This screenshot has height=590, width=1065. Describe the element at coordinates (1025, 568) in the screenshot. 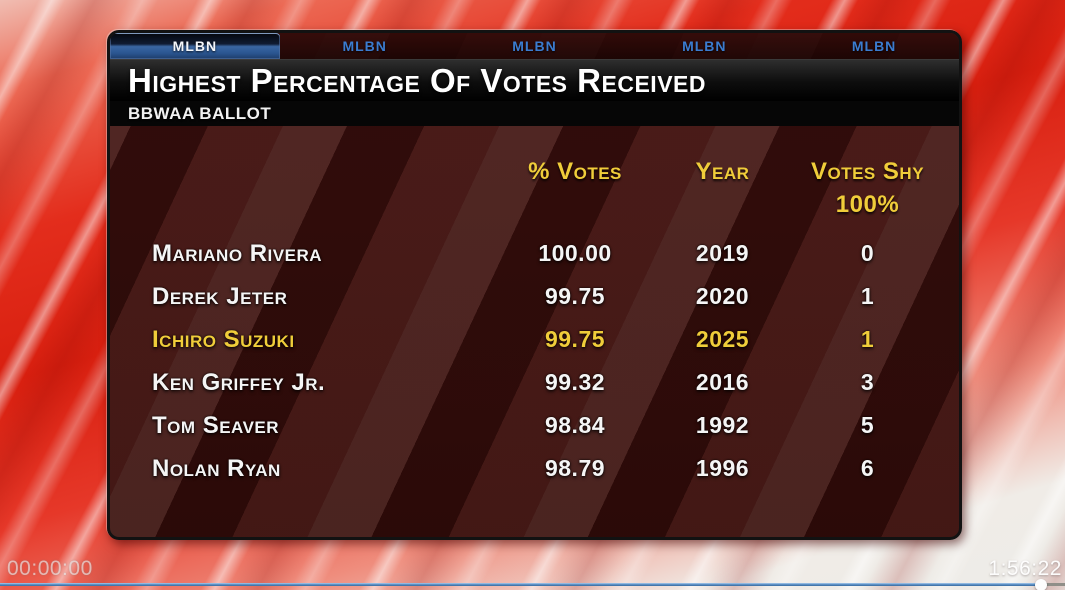

I see `remaining-time: 1:56:22` at that location.